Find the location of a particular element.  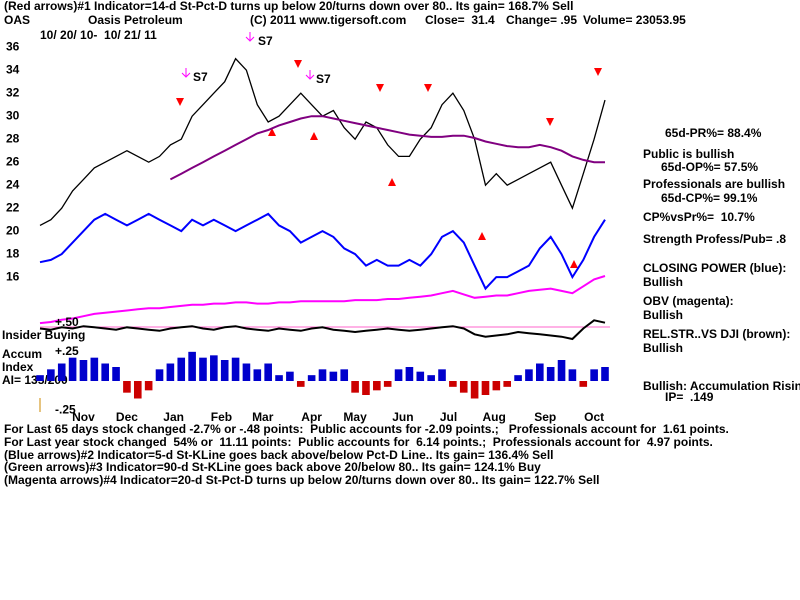

y-tick-label: +.25 is located at coordinates (67, 351).